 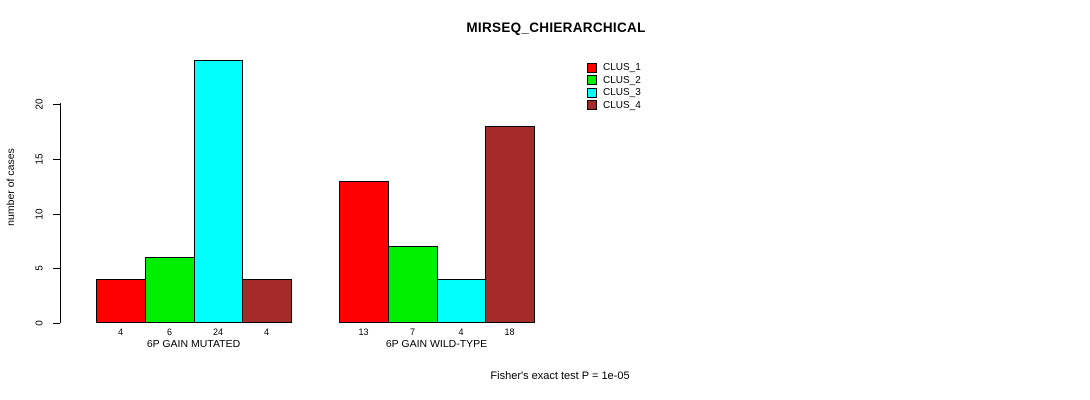 I want to click on y-tick-label: 10, so click(x=40, y=214).